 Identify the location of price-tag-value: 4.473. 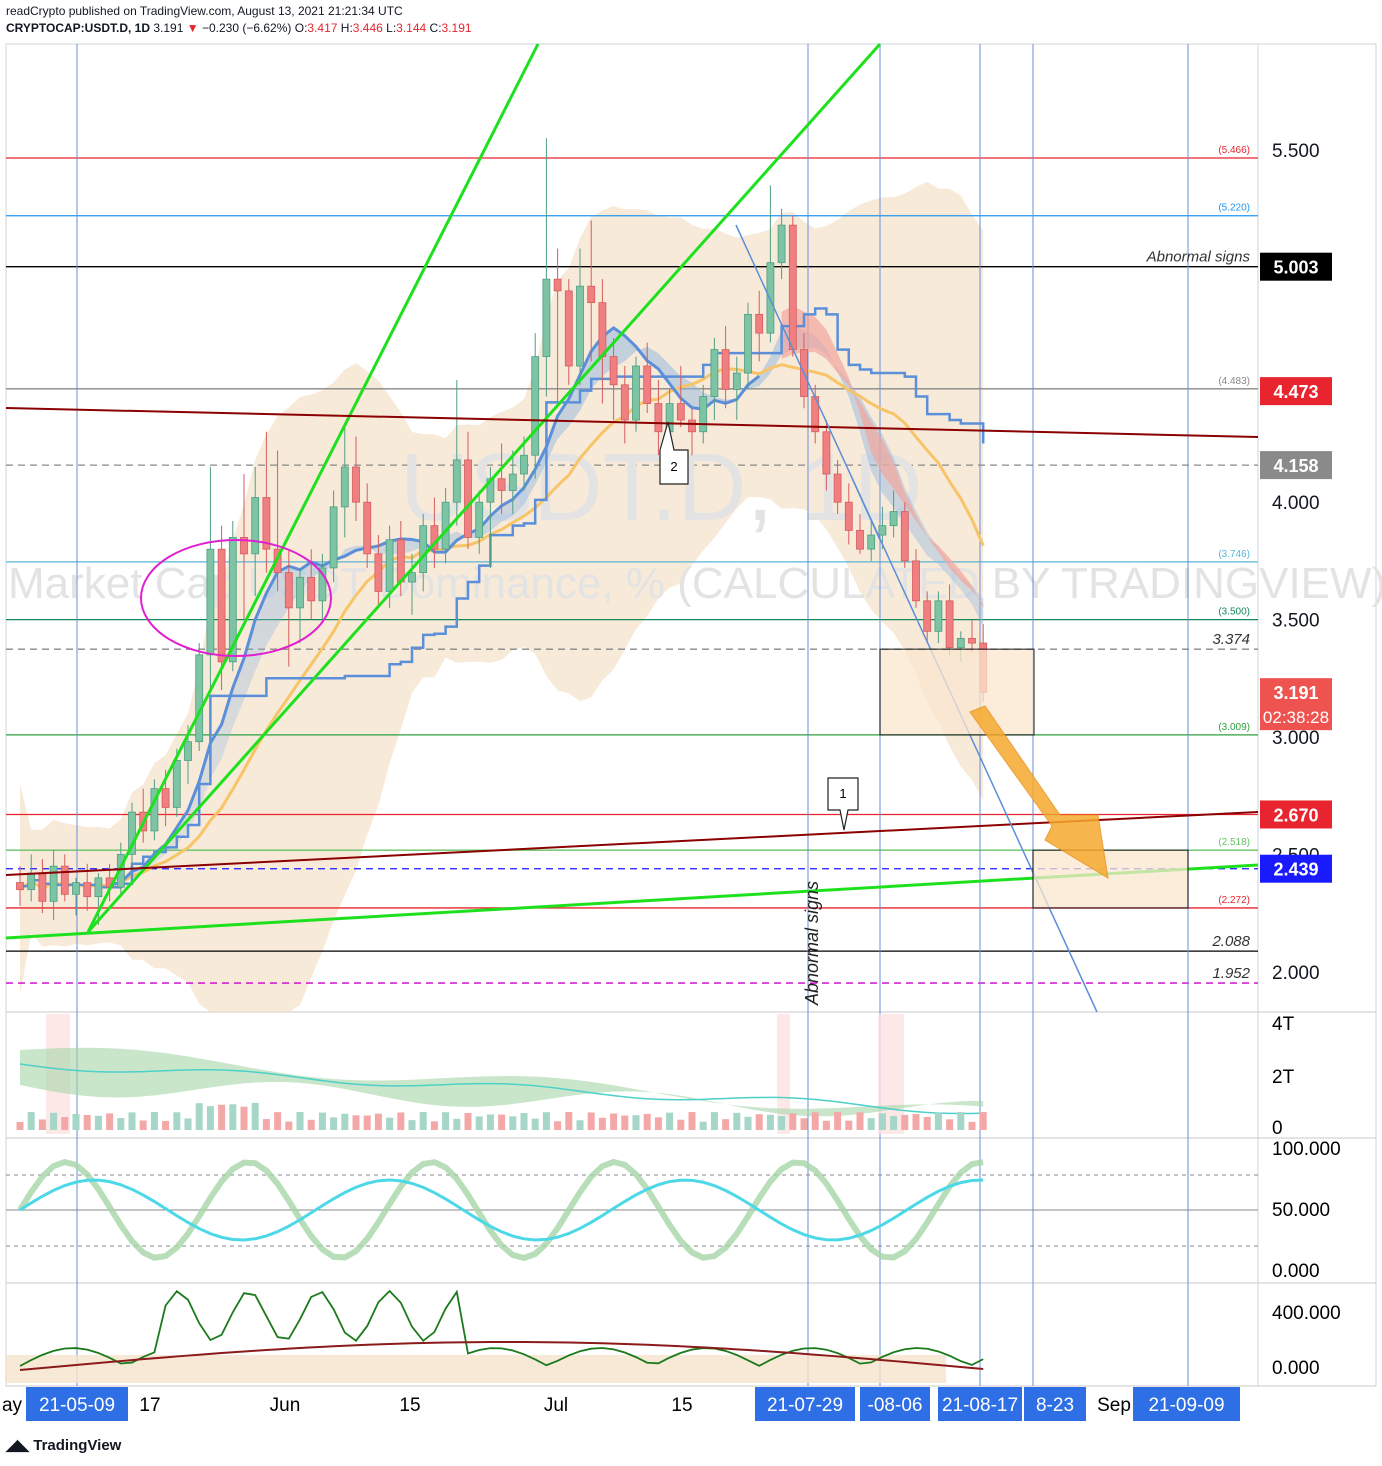
(1295, 392).